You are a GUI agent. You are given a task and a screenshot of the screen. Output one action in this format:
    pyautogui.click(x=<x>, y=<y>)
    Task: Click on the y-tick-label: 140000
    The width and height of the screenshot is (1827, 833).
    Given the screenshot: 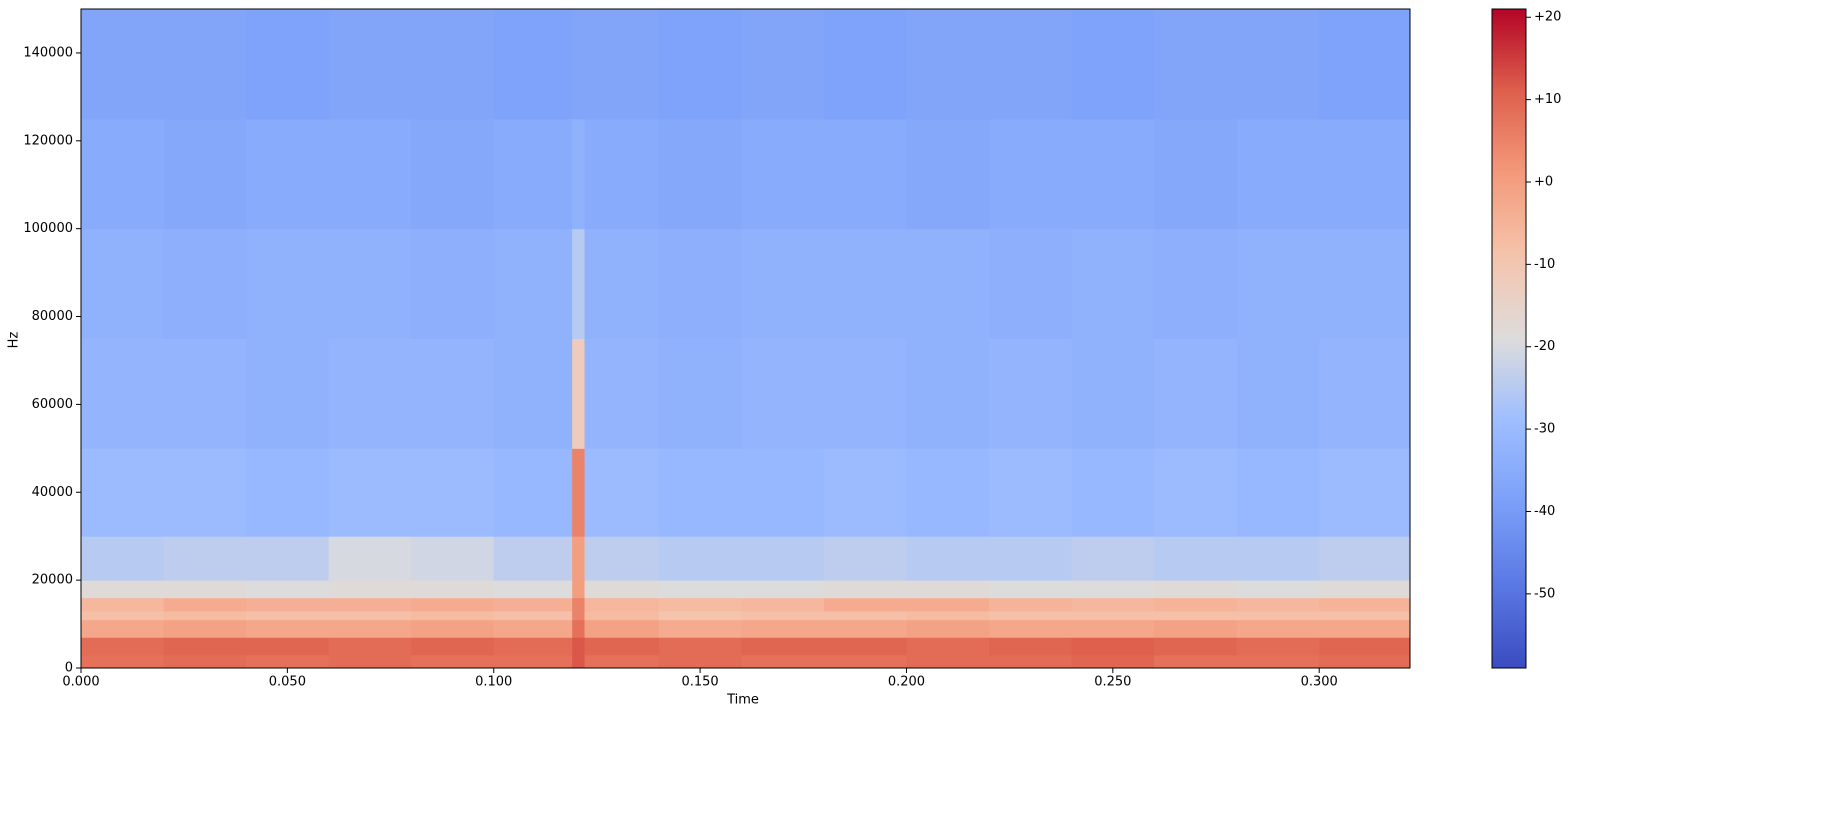 What is the action you would take?
    pyautogui.click(x=48, y=52)
    